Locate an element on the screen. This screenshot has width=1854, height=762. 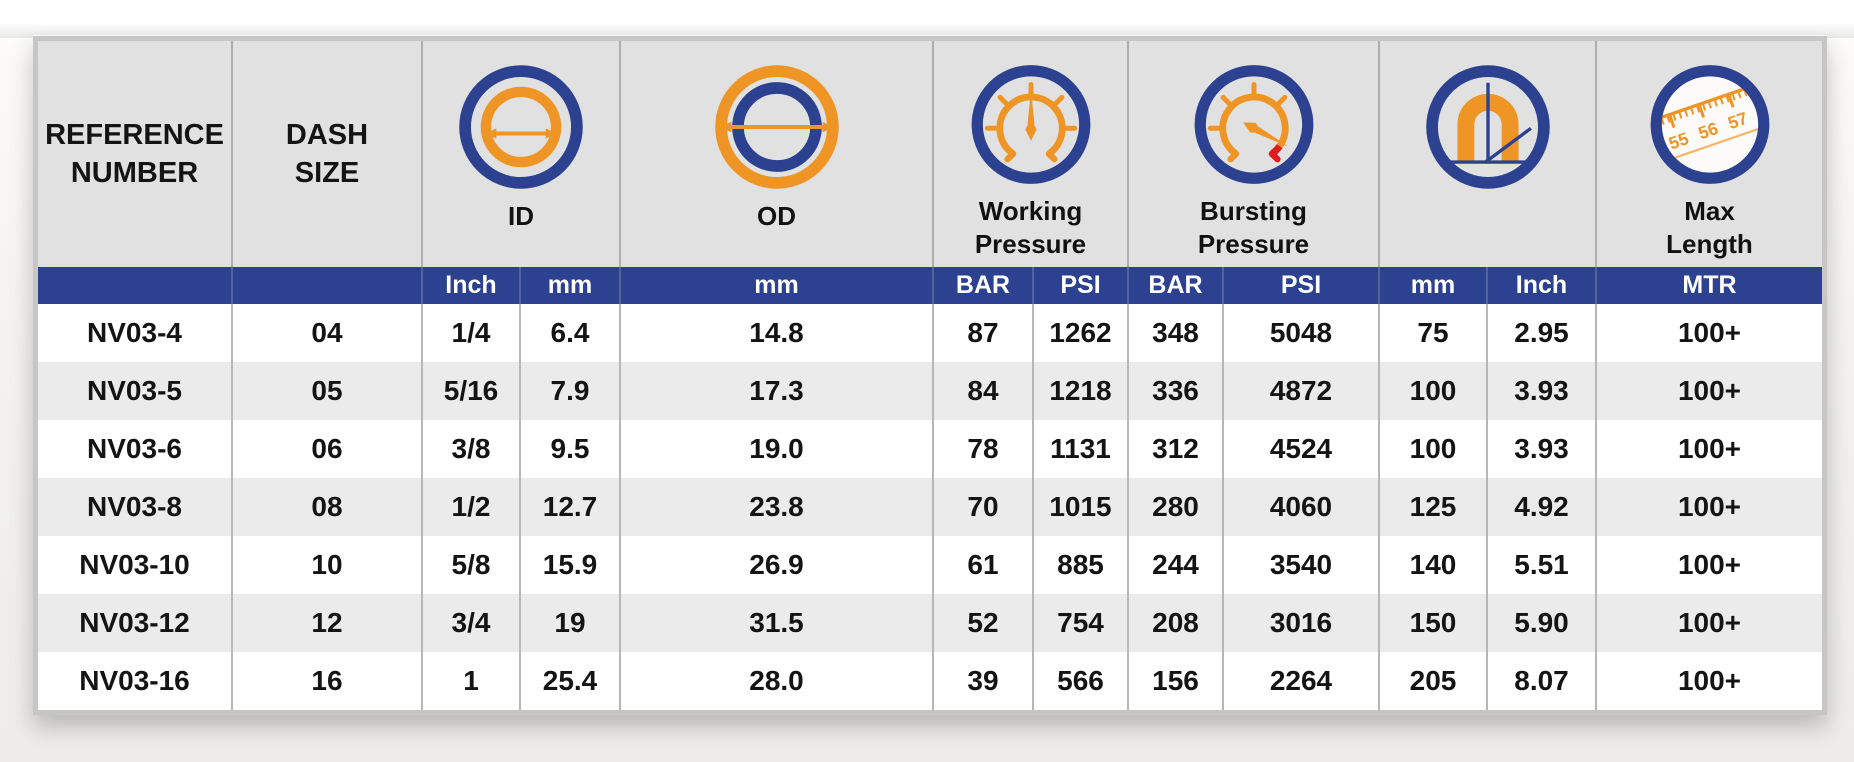
spec-cell: 70 is located at coordinates (982, 507).